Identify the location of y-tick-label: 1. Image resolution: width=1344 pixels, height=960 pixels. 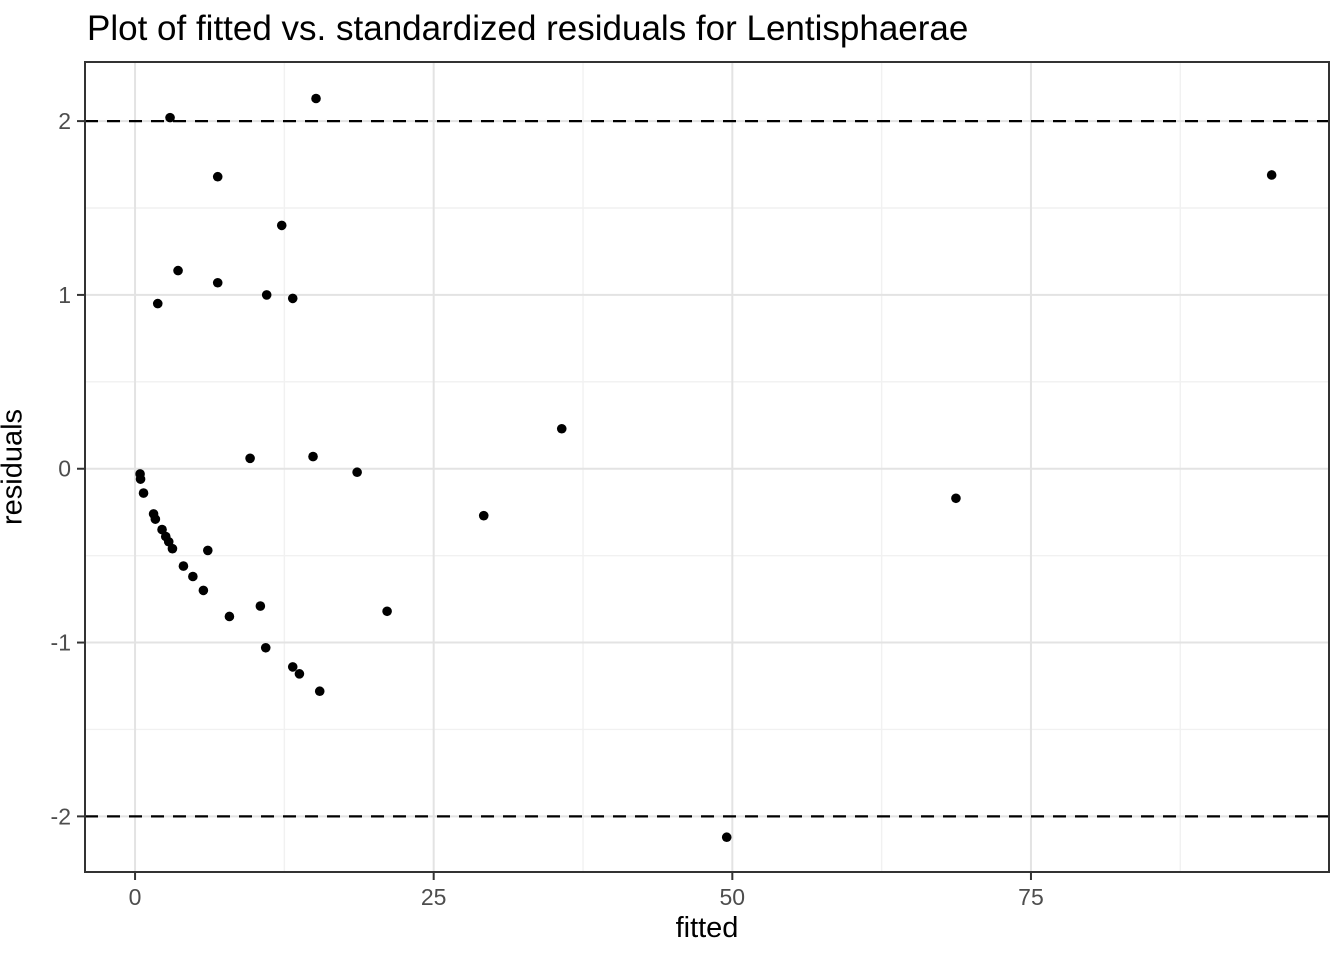
(64, 295).